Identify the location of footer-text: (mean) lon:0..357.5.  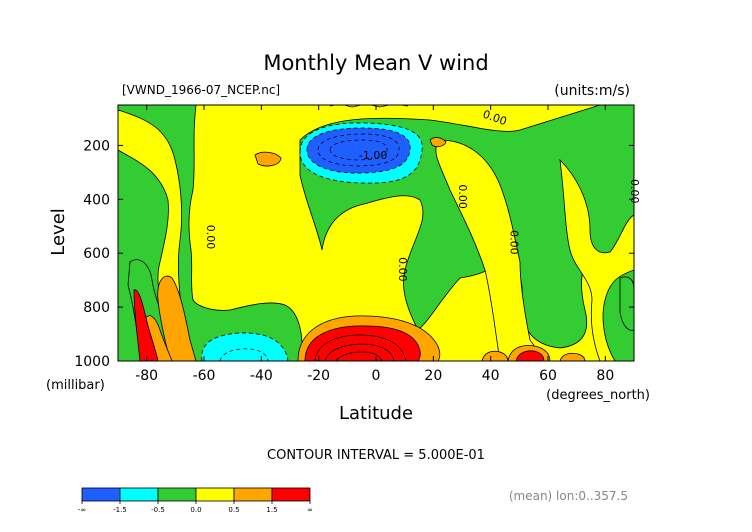
(568, 496).